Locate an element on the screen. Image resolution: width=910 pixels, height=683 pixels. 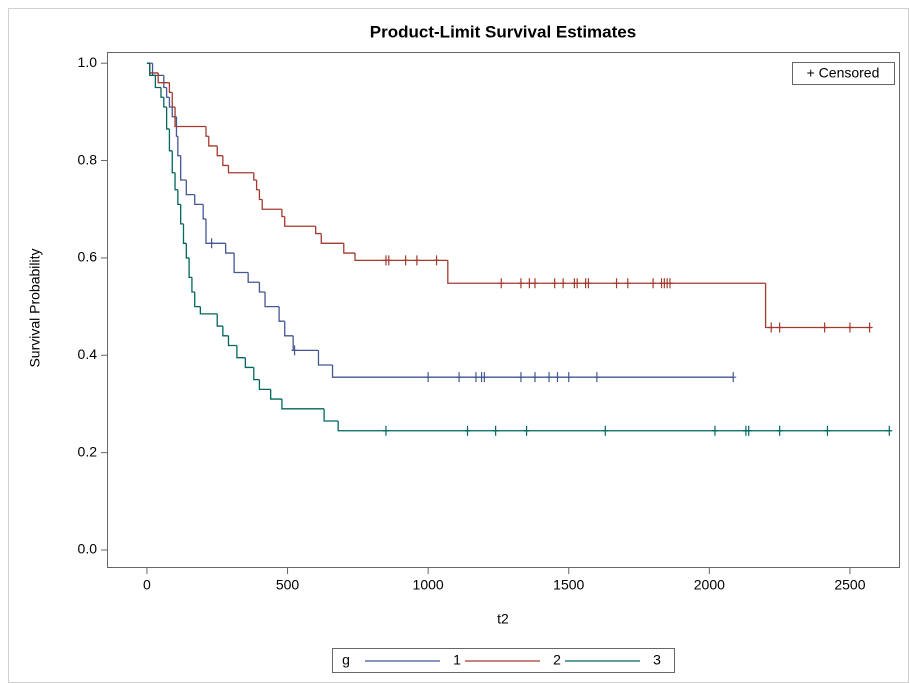
x-tick-label: 0 is located at coordinates (147, 585).